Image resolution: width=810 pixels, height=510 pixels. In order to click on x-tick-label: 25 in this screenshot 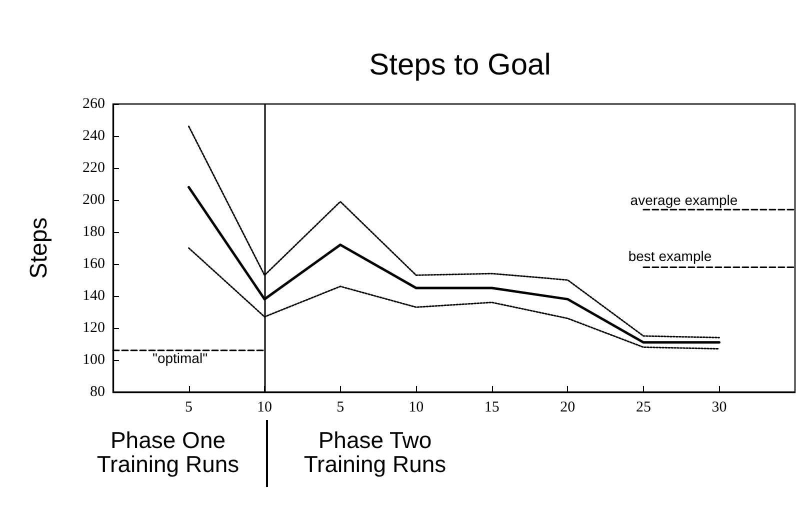, I will do `click(643, 408)`.